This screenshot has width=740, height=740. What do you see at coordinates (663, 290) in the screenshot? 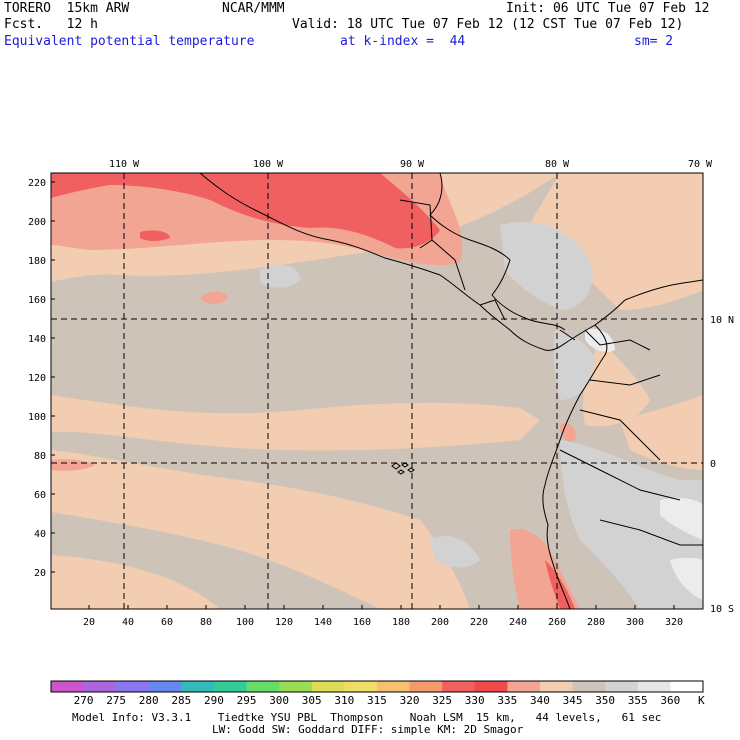
I see `caribbean-coast` at bounding box center [663, 290].